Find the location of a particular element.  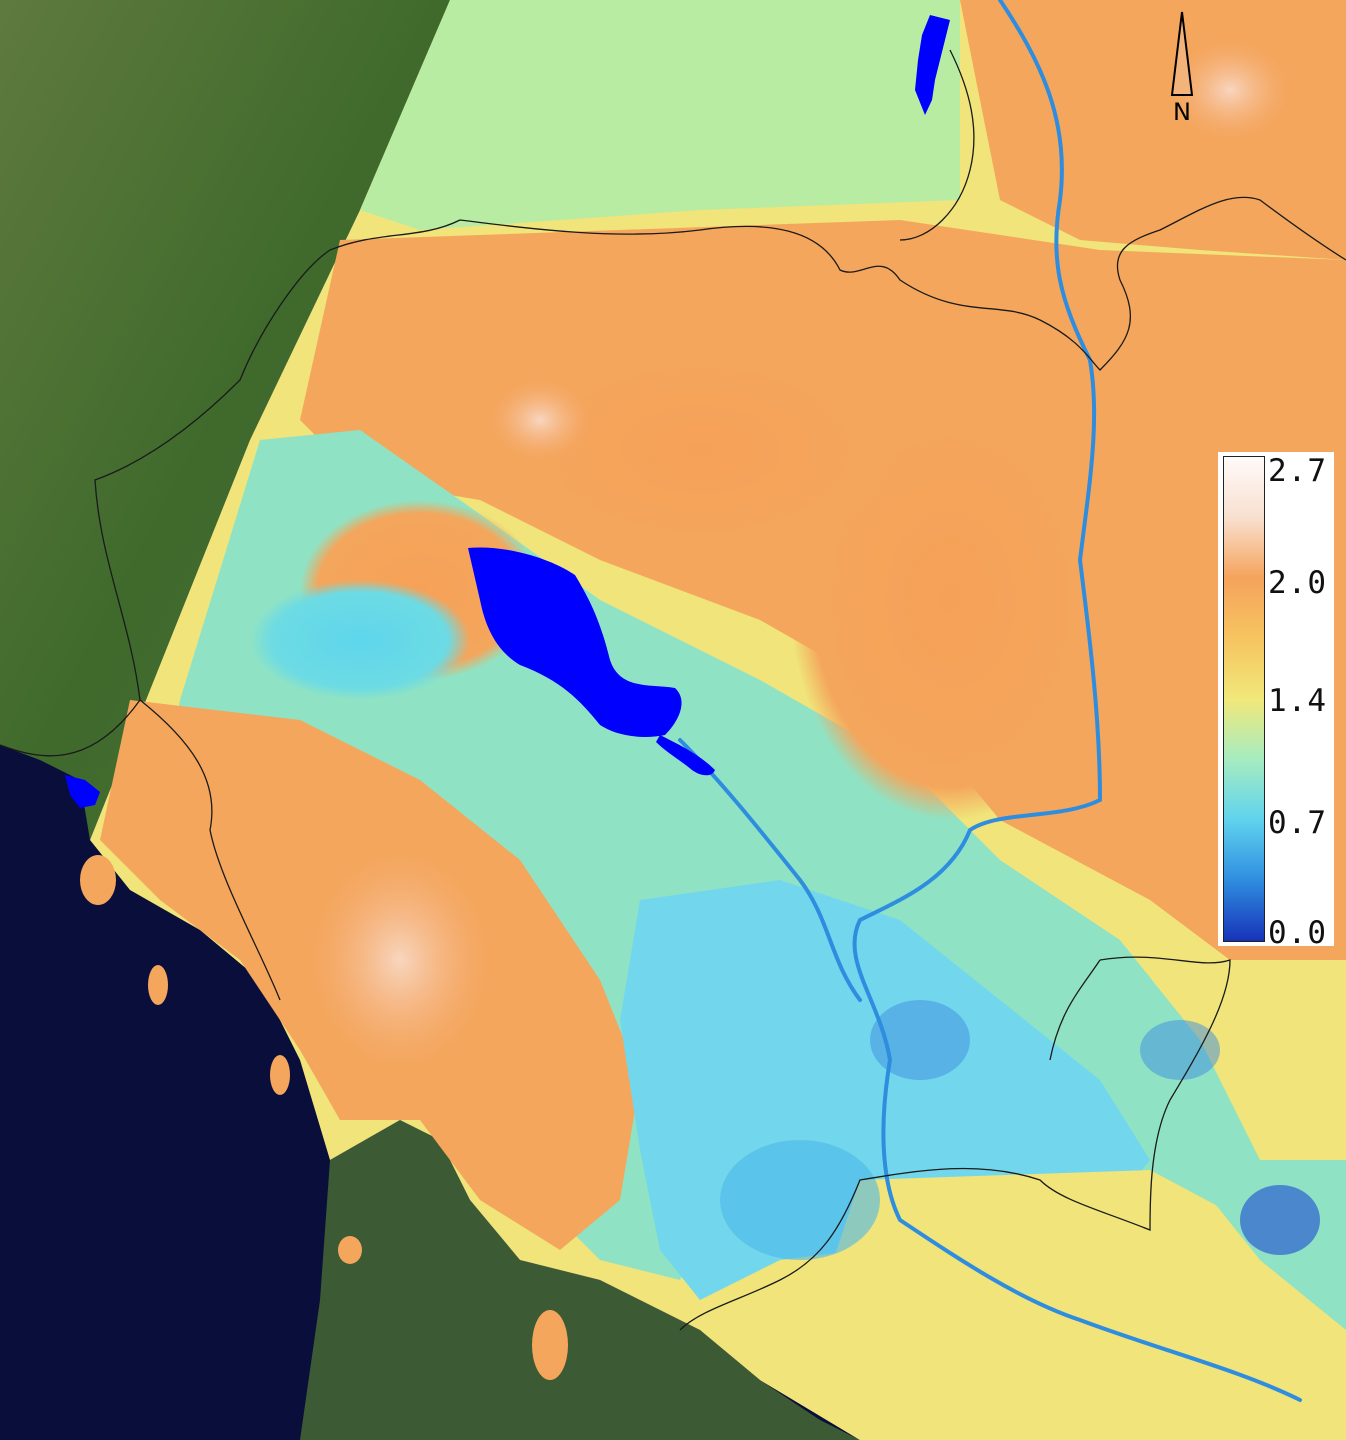

north-label: N is located at coordinates (1182, 112).